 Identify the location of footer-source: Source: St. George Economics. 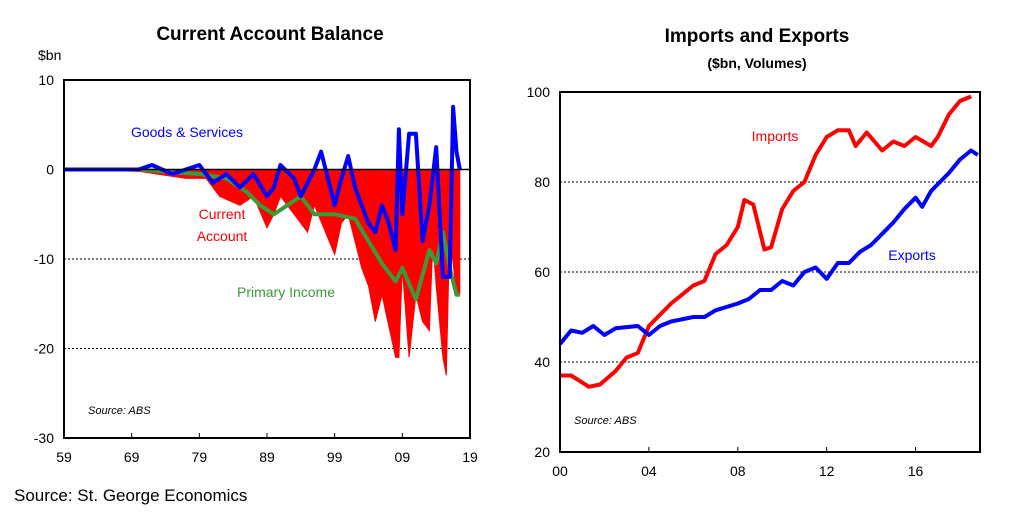
(131, 495).